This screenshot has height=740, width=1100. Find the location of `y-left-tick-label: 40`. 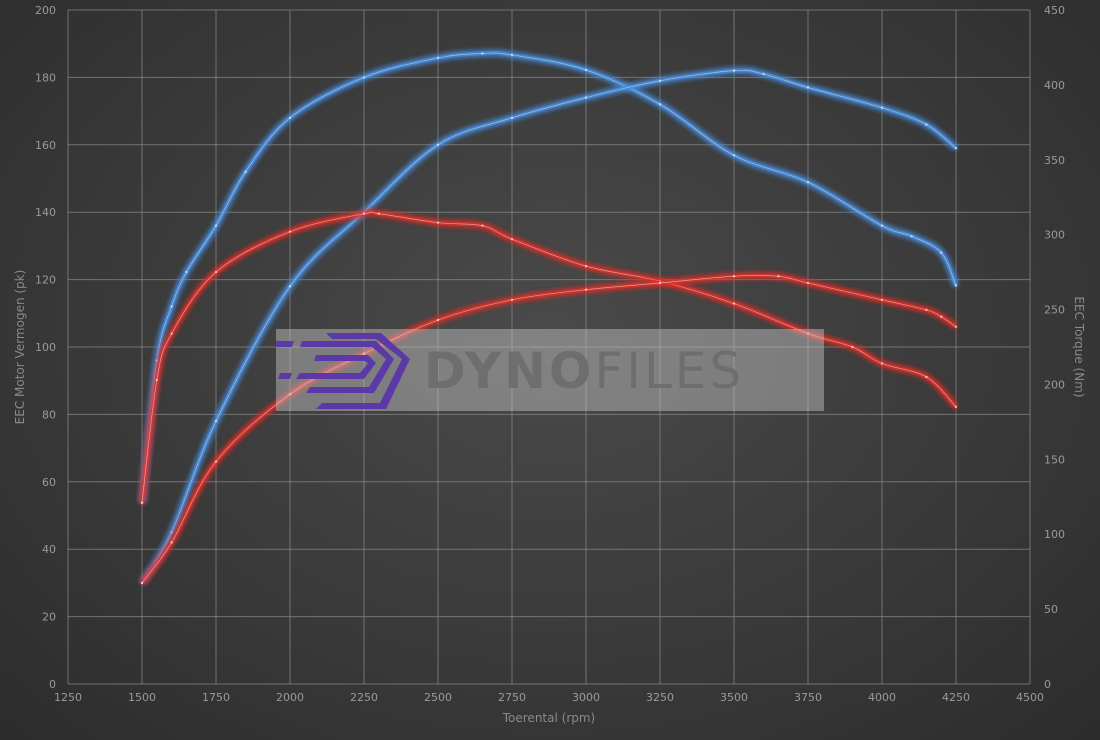

y-left-tick-label: 40 is located at coordinates (49, 549).